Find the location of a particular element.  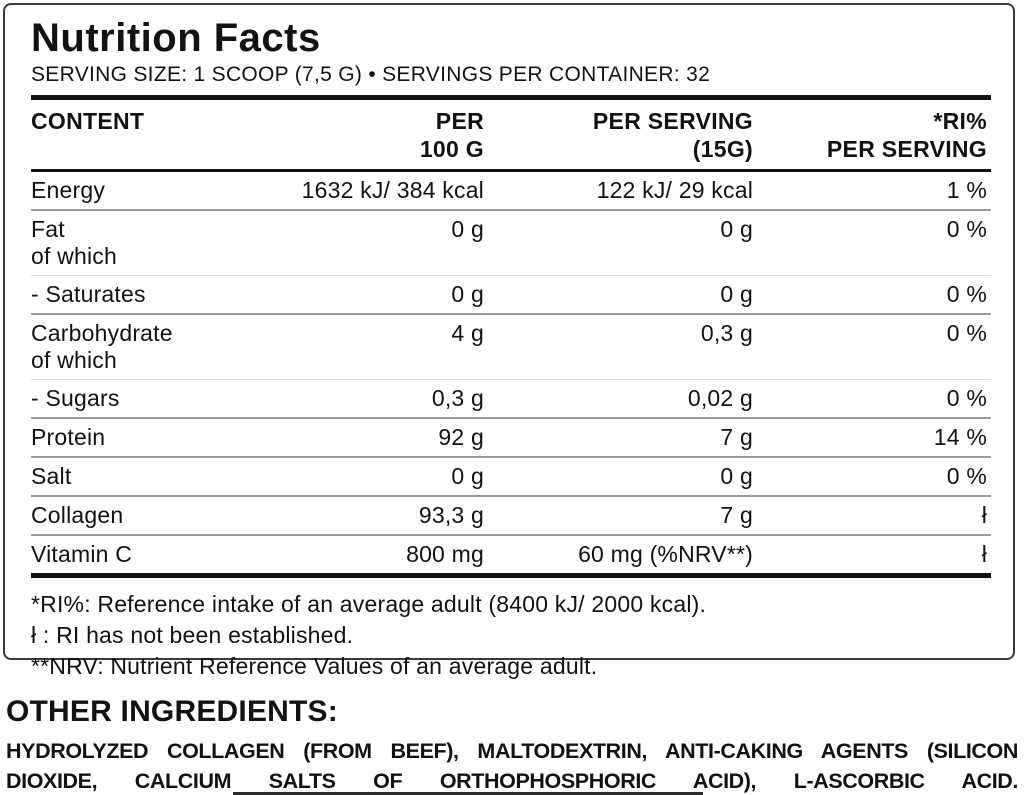

header-per-100g-line2: 100 G is located at coordinates (451, 149).